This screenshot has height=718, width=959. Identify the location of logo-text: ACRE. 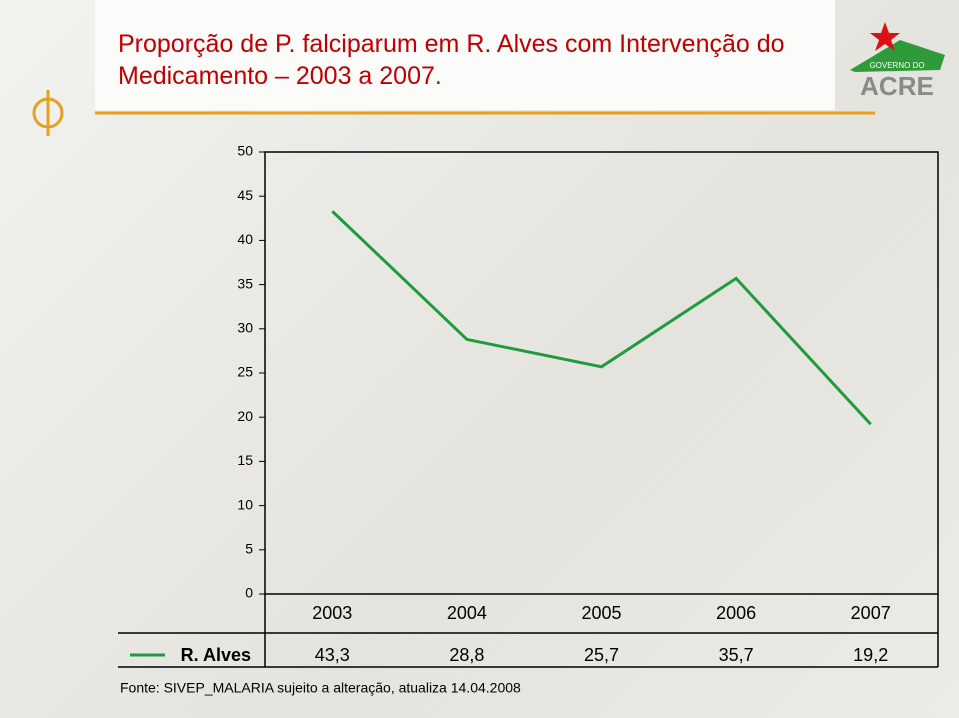
(897, 86).